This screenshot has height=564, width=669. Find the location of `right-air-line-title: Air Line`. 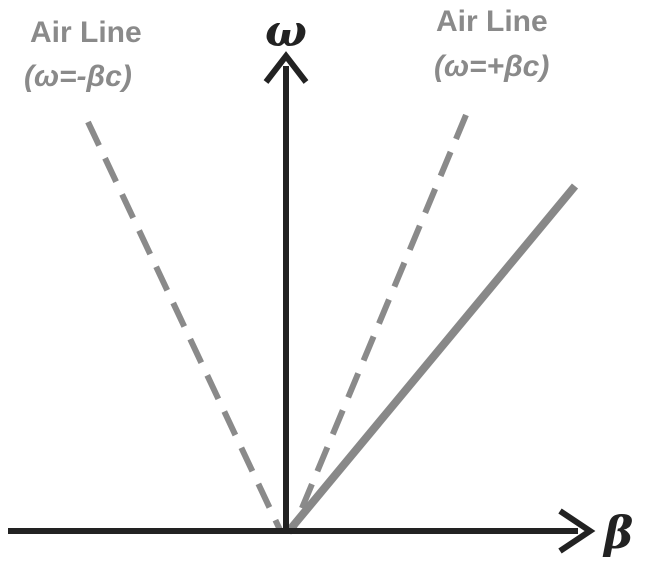

right-air-line-title: Air Line is located at coordinates (492, 21).